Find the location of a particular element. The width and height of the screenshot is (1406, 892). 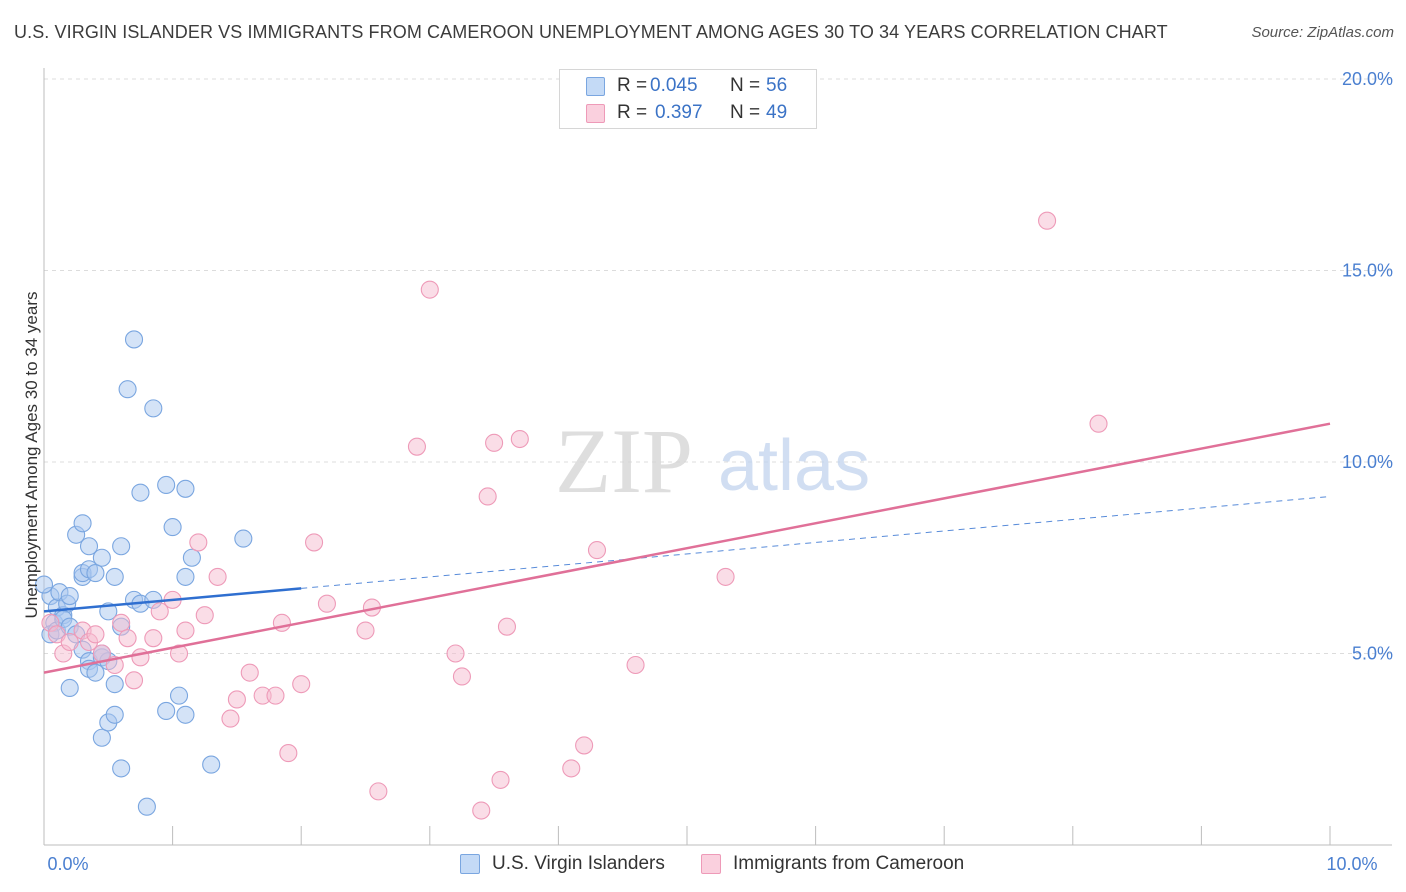

legend-swatch-blue is located at coordinates (595, 86).